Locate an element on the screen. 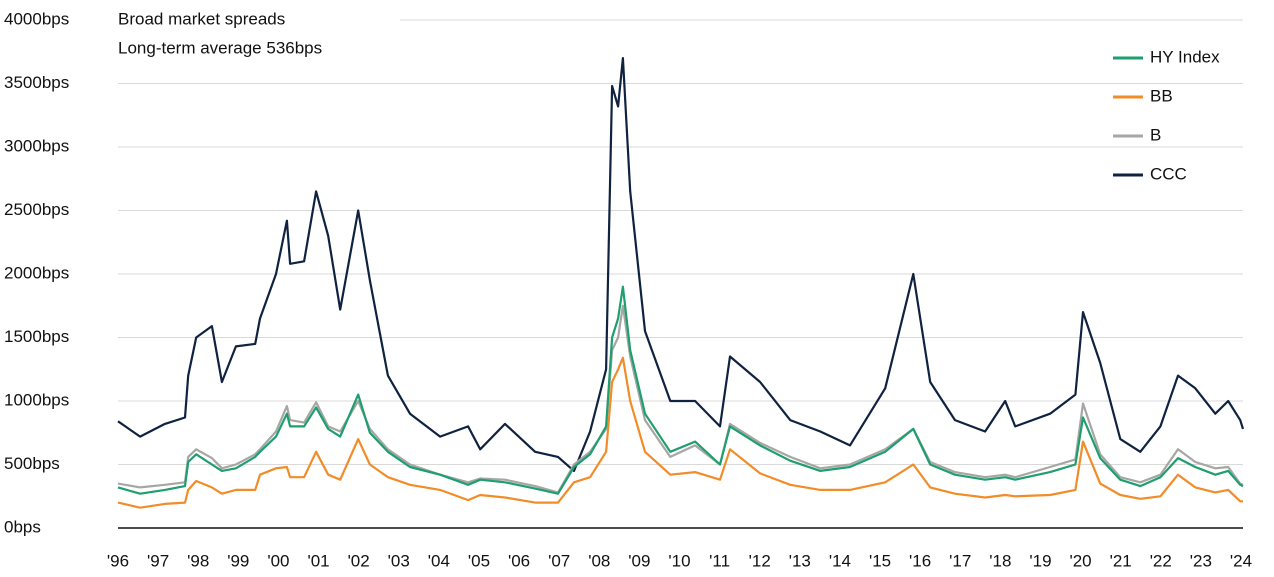  x-tick-label: '00 is located at coordinates (278, 560).